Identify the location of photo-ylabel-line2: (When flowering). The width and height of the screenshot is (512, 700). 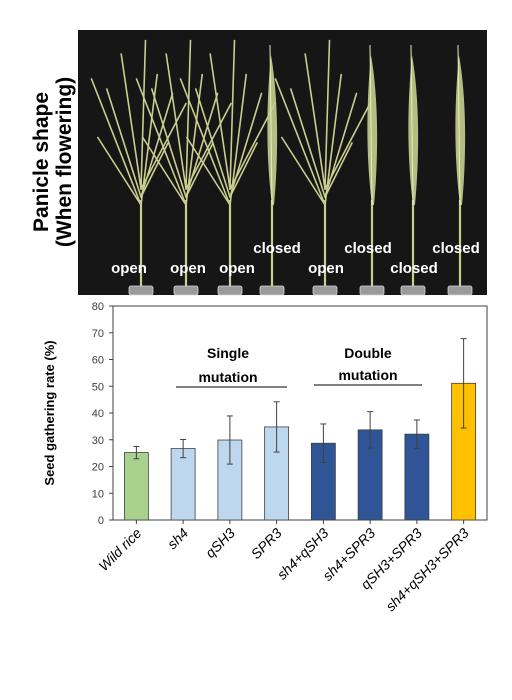
(64, 162).